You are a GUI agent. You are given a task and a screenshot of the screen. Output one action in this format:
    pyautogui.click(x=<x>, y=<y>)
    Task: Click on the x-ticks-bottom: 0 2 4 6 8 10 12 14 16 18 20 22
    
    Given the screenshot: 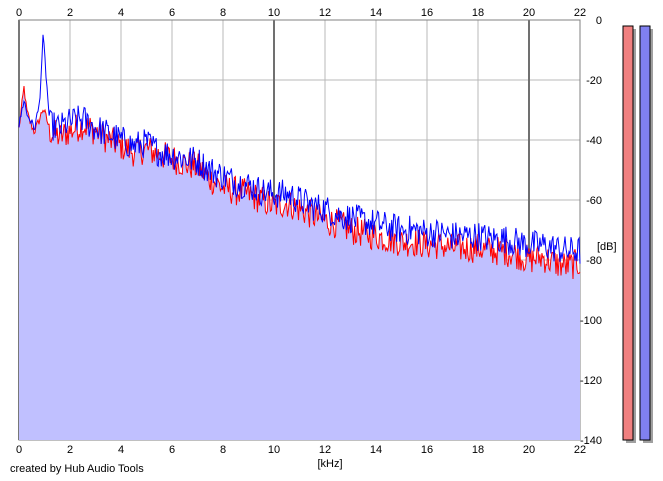 What is the action you would take?
    pyautogui.click(x=301, y=450)
    